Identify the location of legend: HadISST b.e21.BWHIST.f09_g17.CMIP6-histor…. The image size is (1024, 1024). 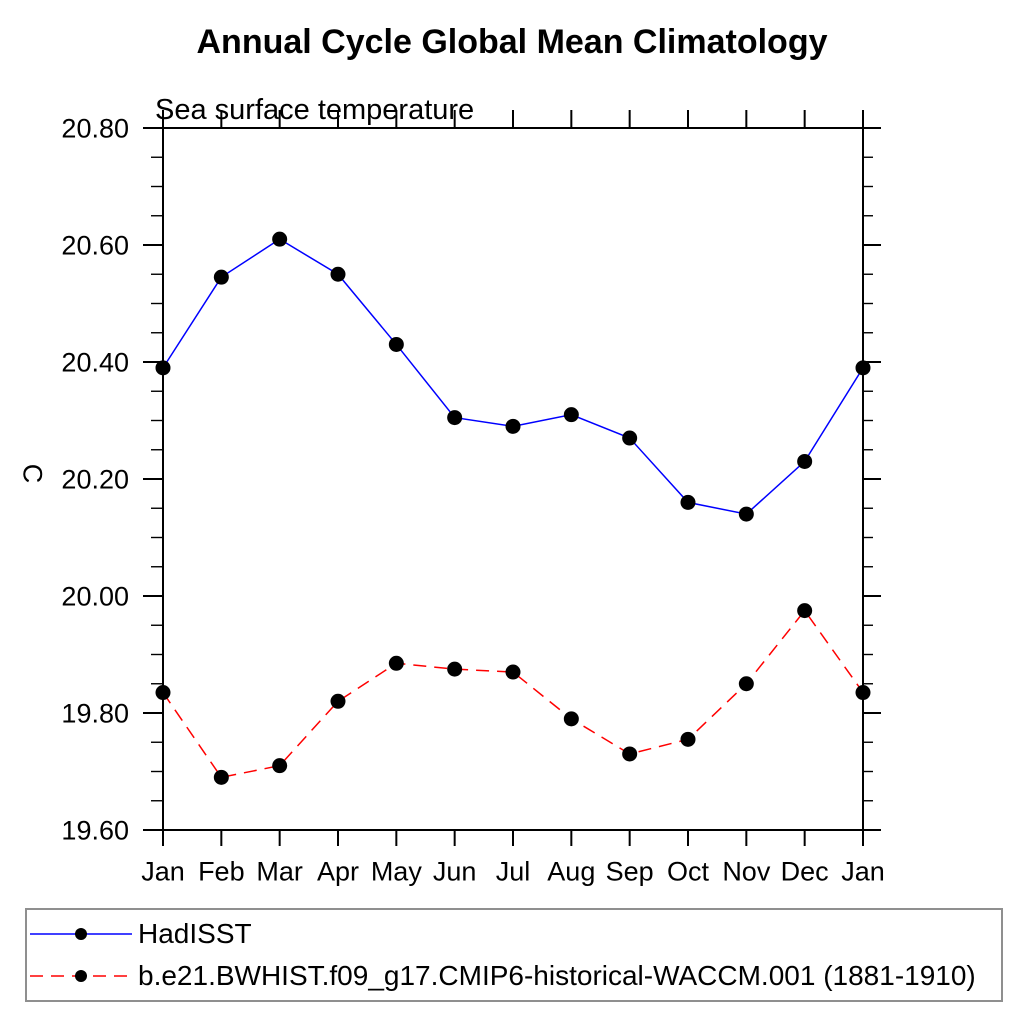
(514, 955).